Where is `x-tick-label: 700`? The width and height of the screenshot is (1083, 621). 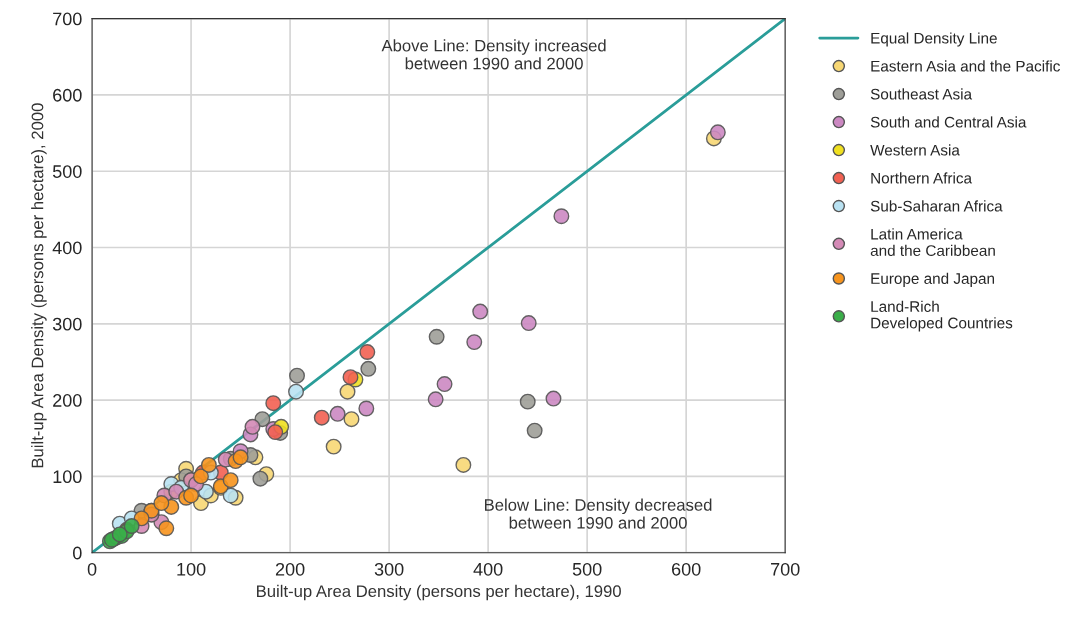 x-tick-label: 700 is located at coordinates (785, 569).